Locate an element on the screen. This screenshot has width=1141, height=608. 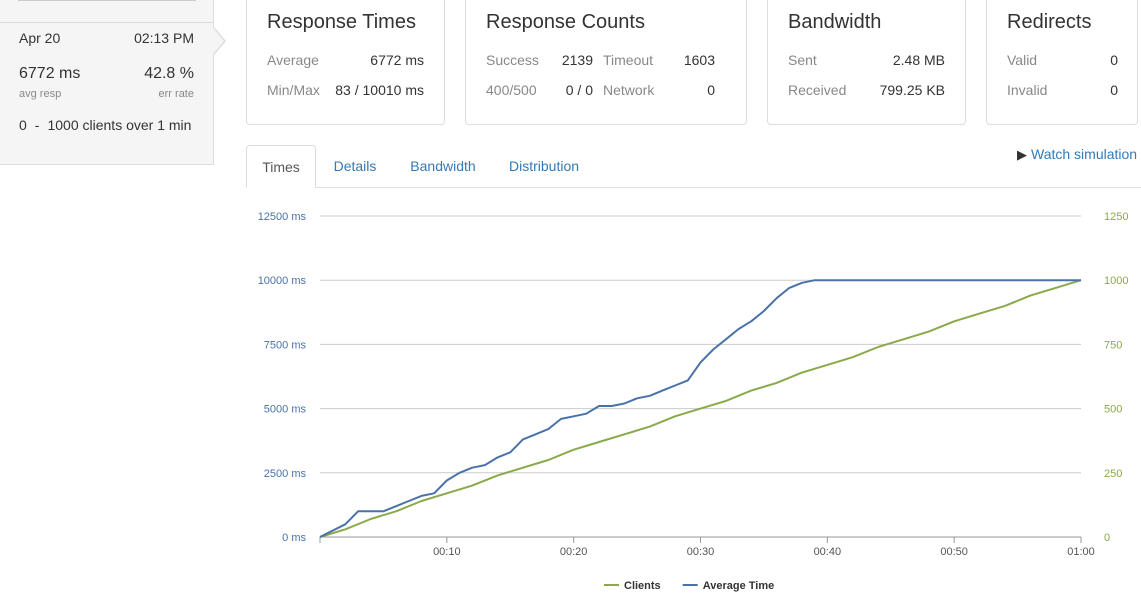
redirects-card: Redirects Valid 0 Invalid 0 is located at coordinates (1062, 62).